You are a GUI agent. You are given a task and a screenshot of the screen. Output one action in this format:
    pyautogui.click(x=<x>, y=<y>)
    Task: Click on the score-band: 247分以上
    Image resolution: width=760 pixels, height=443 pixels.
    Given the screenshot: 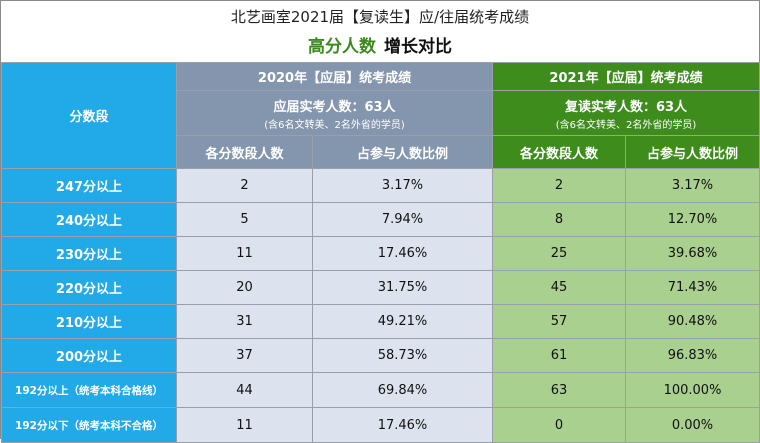 What is the action you would take?
    pyautogui.click(x=89, y=185)
    